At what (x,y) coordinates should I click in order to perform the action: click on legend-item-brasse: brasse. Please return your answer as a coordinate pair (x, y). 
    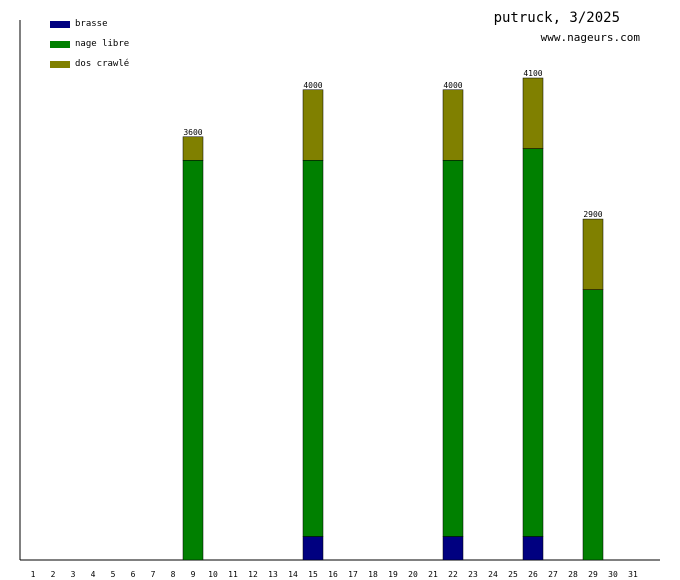
    Looking at the image, I should click on (89, 24).